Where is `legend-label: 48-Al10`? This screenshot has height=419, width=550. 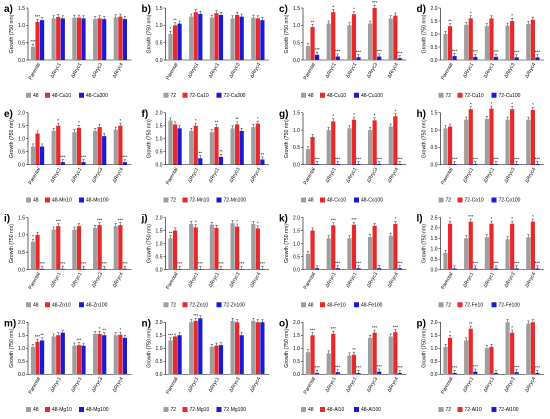
legend-label: 48-Al10 is located at coordinates (335, 410).